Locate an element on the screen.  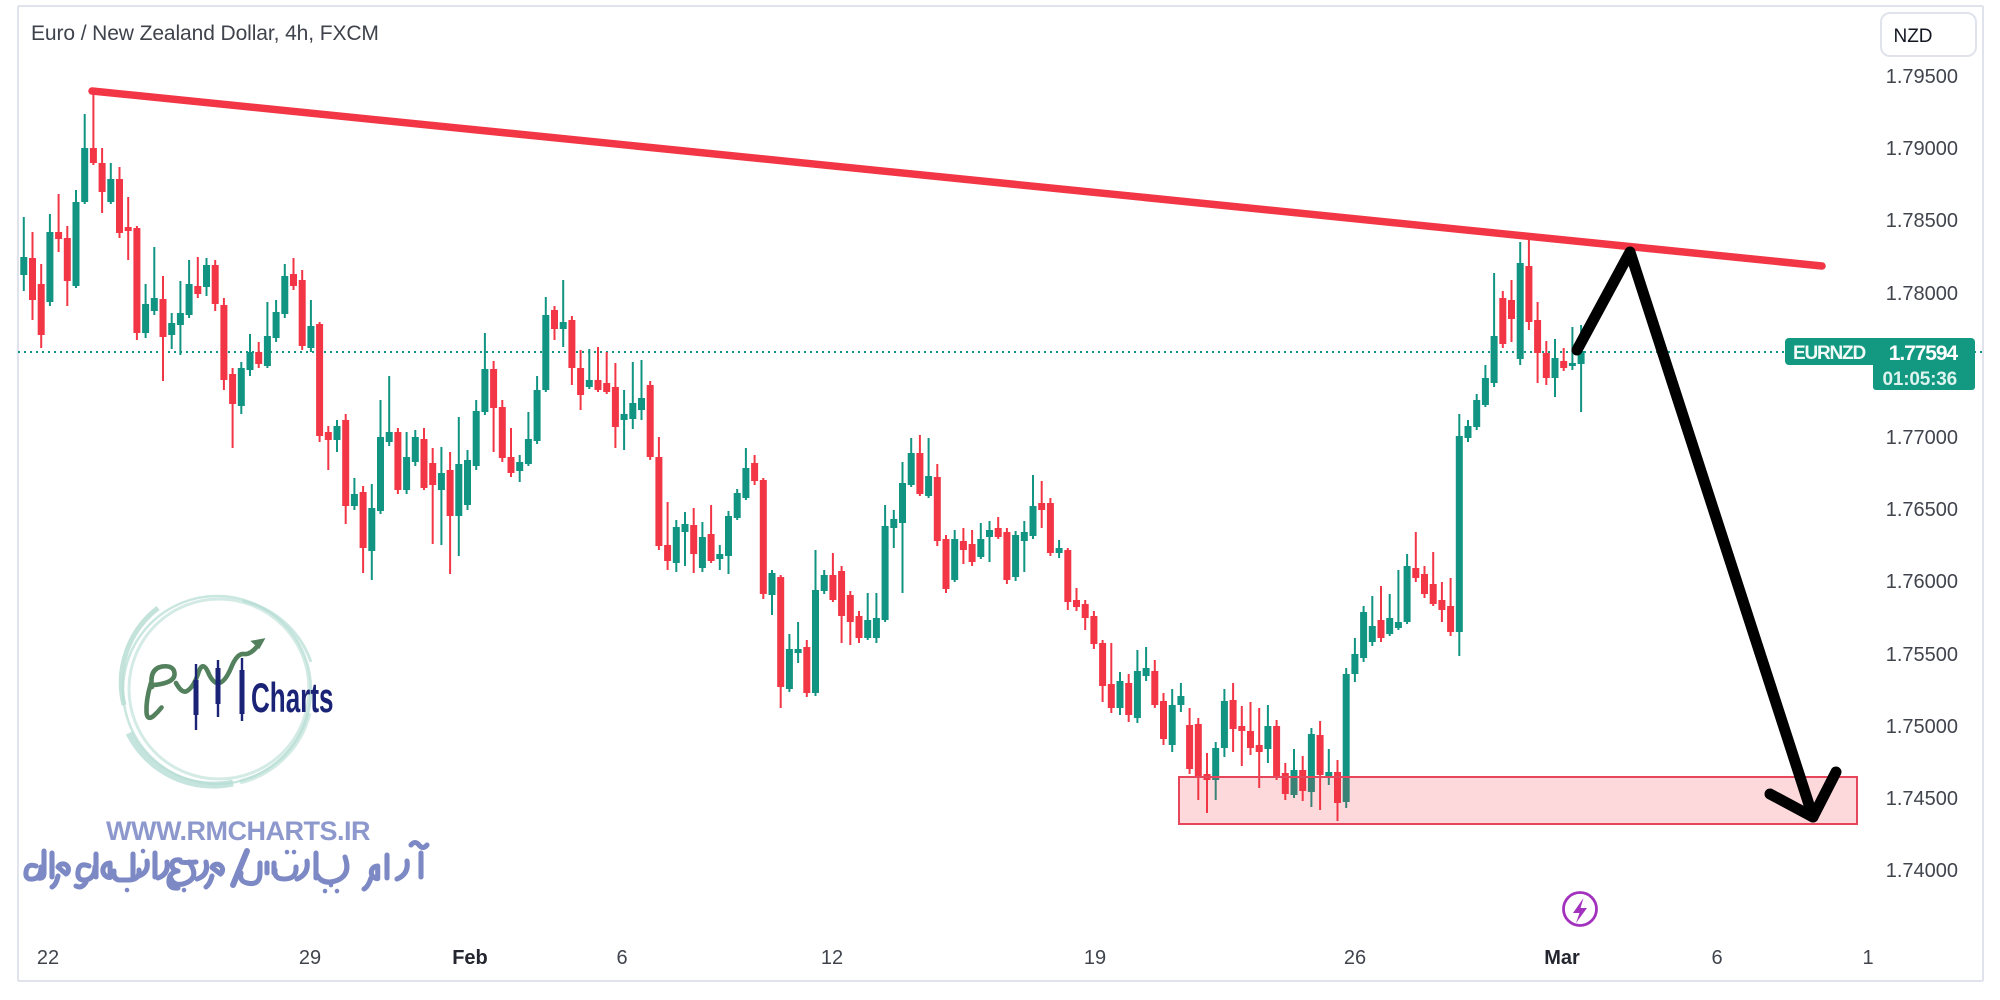
svg-text: 1 is located at coordinates (1867, 958).